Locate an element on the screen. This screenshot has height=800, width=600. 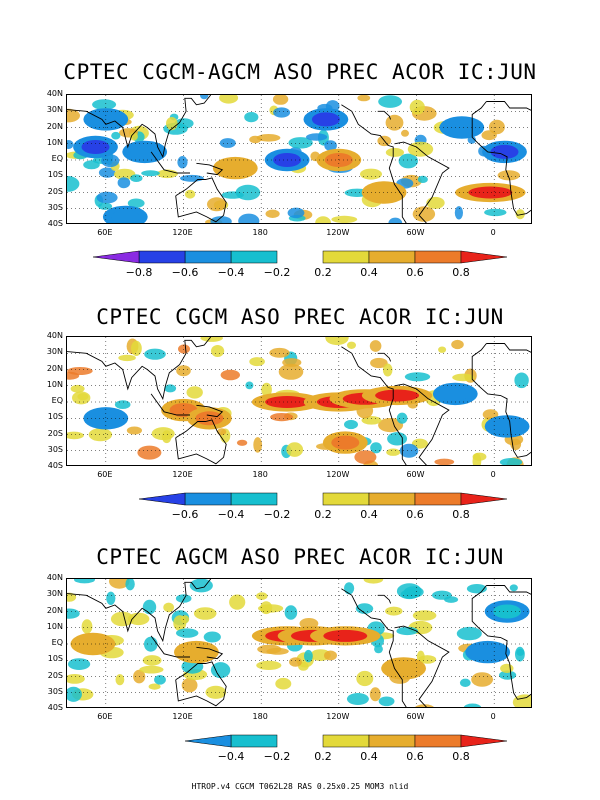
colorbar-tick-label: 0.4 is located at coordinates (369, 514).